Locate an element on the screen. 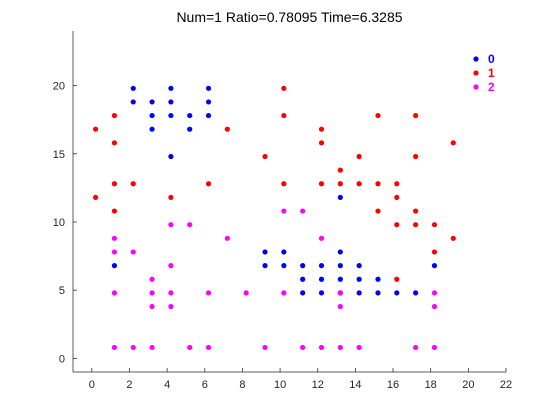 The width and height of the screenshot is (560, 420). legend: 012 is located at coordinates (484, 73).